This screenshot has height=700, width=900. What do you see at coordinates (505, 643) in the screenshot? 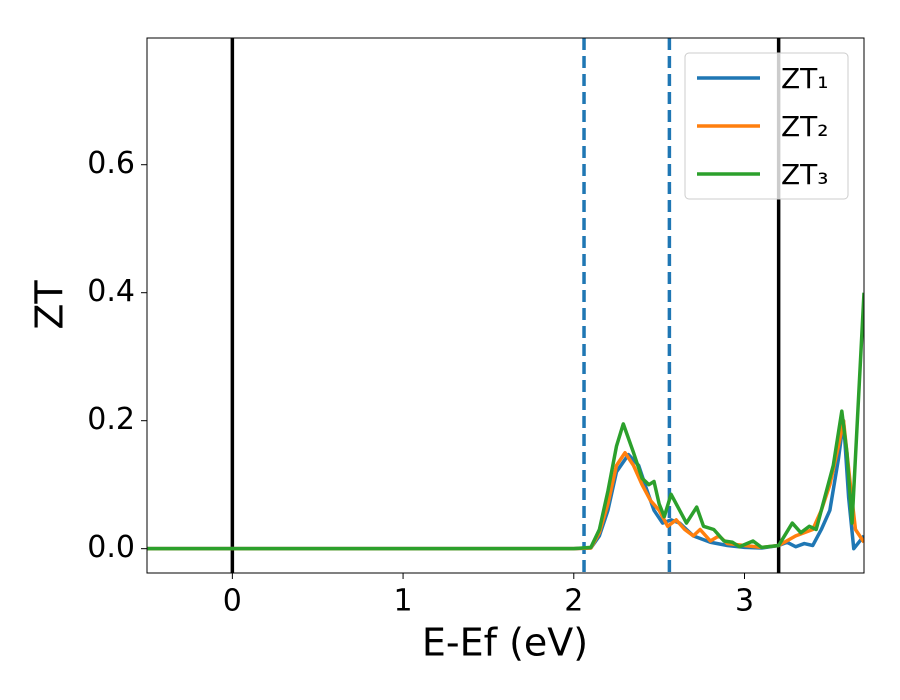
I see `x-axis-label: E-Ef (eV)` at bounding box center [505, 643].